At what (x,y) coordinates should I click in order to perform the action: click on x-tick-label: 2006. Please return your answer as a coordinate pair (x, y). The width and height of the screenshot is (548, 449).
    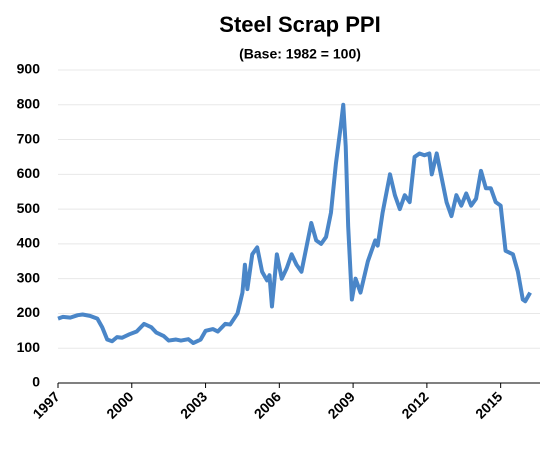
    Looking at the image, I should click on (267, 404).